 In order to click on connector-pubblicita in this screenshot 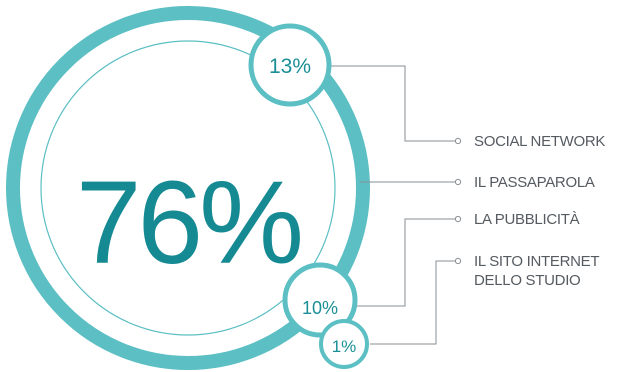, I will do `click(405, 262)`.